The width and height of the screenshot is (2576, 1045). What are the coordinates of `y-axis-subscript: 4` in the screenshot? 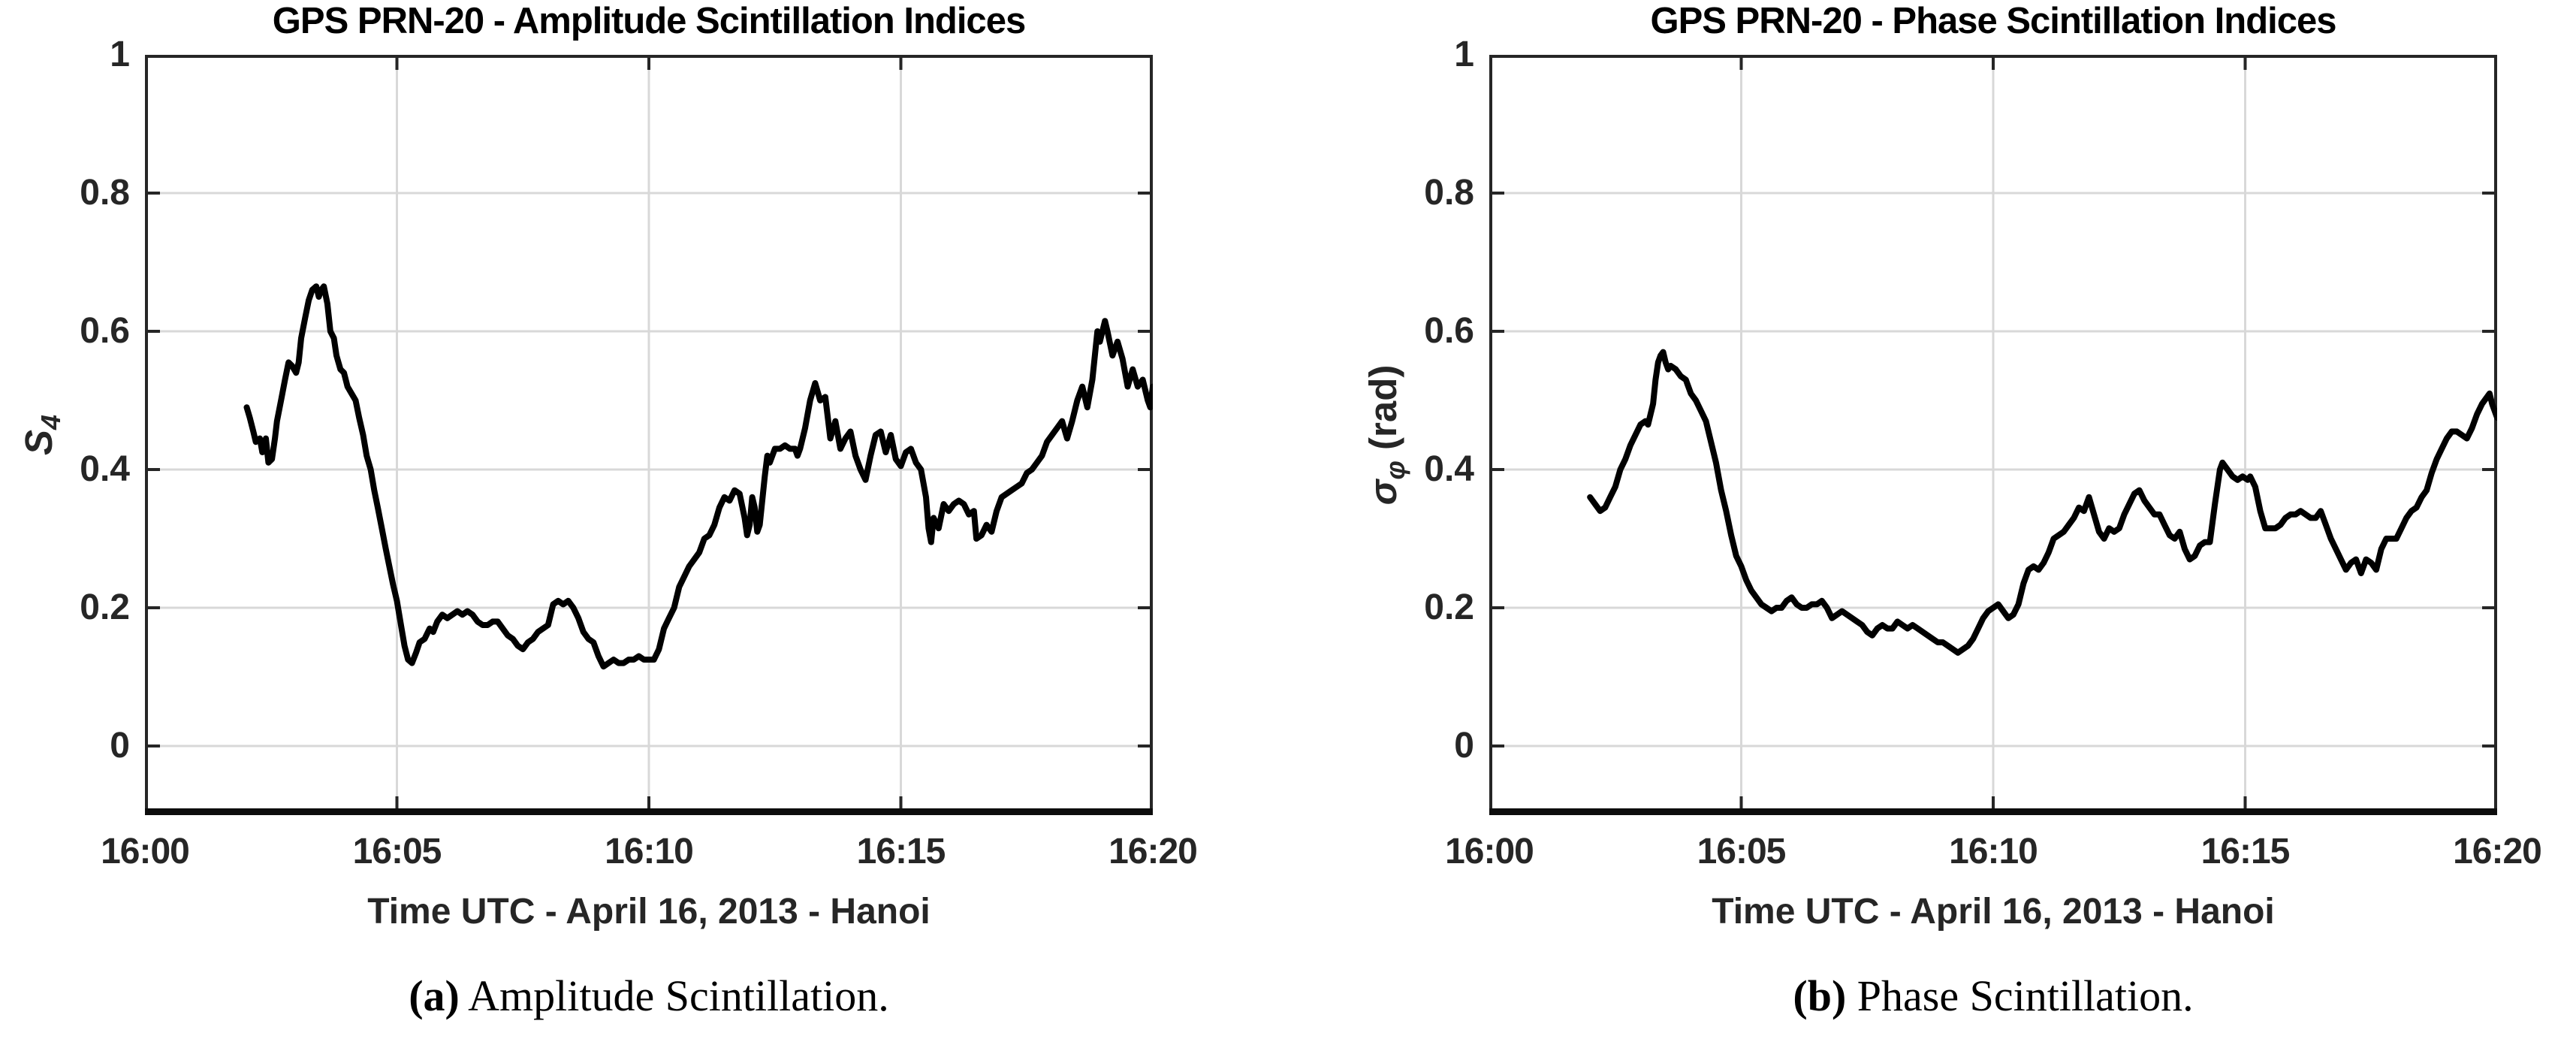 It's located at (51, 422).